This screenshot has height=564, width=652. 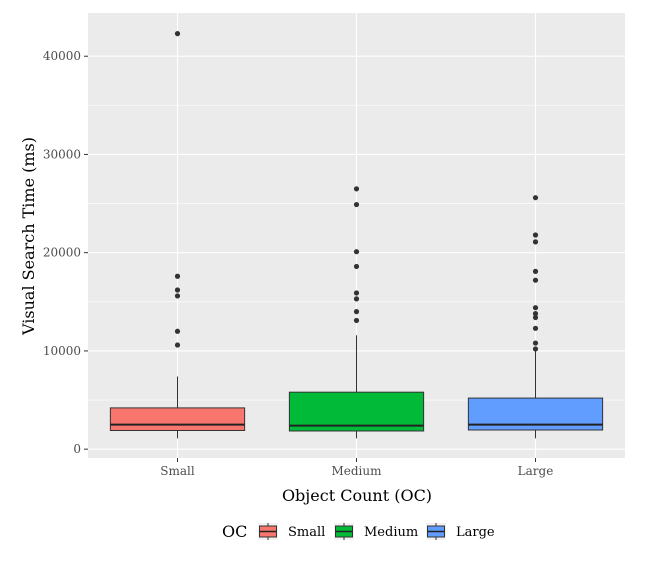 I want to click on y-tick-label: 40000, so click(x=62, y=56).